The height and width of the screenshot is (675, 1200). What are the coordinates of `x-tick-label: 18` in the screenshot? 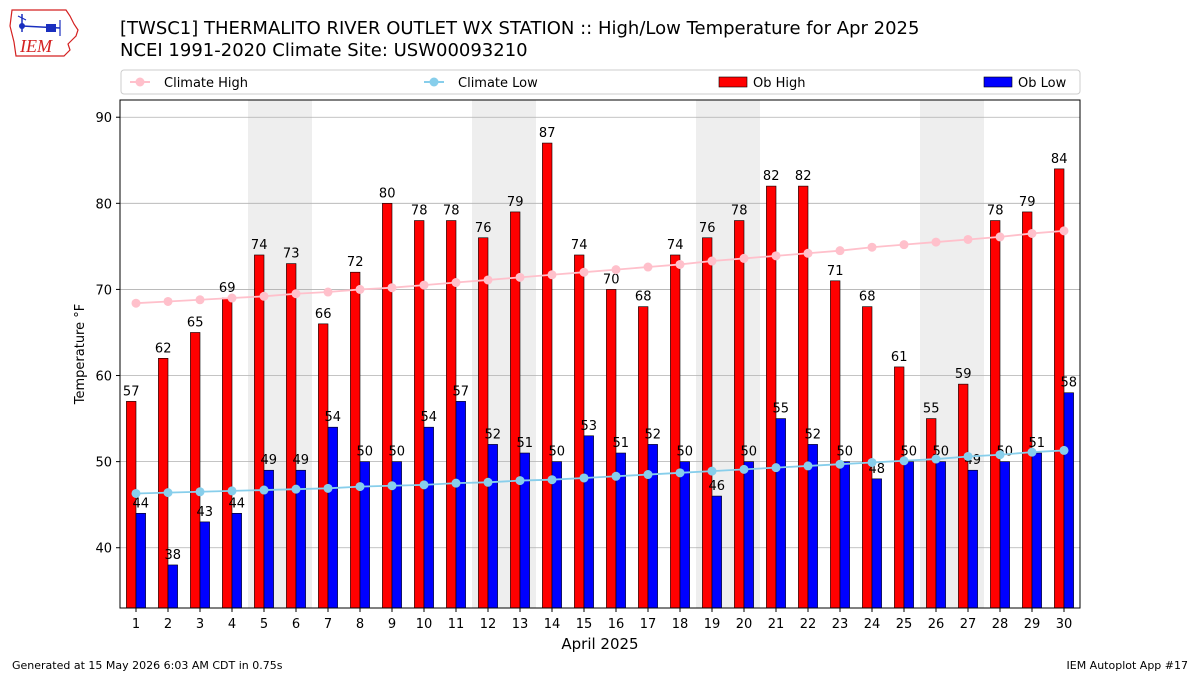 It's located at (680, 624).